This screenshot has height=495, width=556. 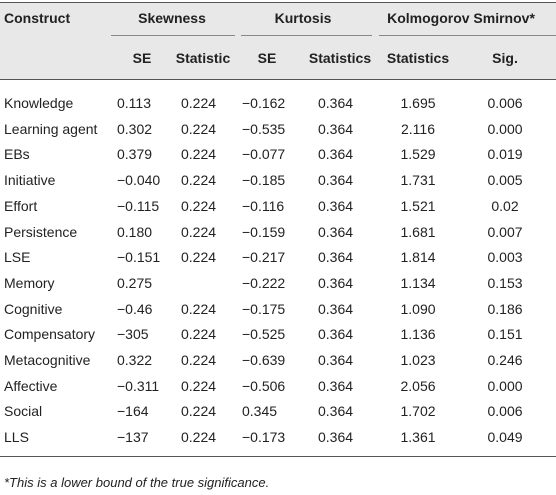 I want to click on cell: 0.322, so click(x=135, y=360).